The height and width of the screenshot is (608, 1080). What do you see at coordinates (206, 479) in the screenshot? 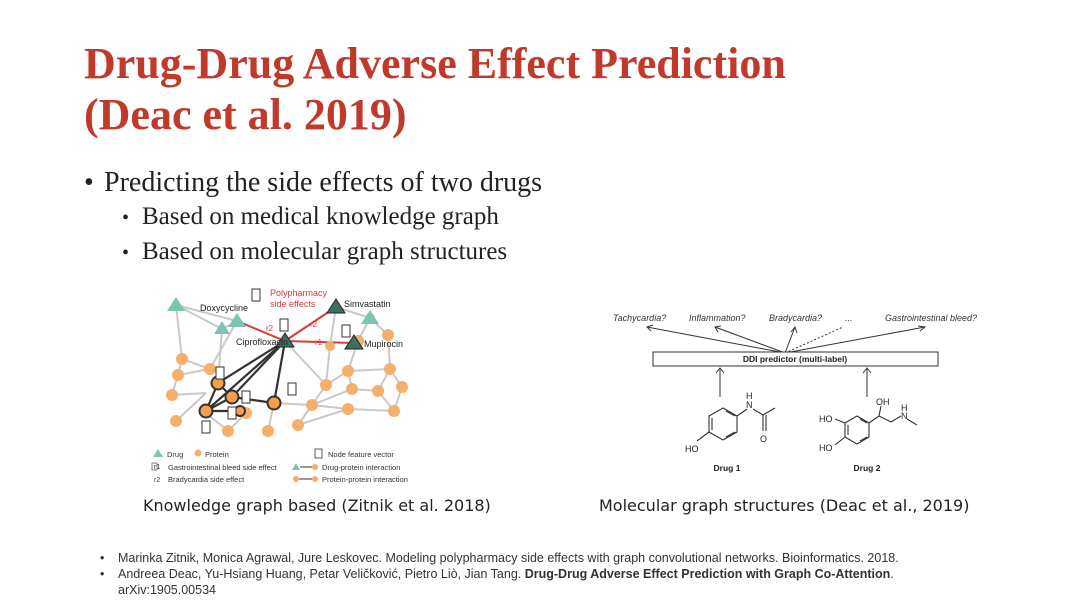
I see `legend-r2: Bradycardia side effect` at bounding box center [206, 479].